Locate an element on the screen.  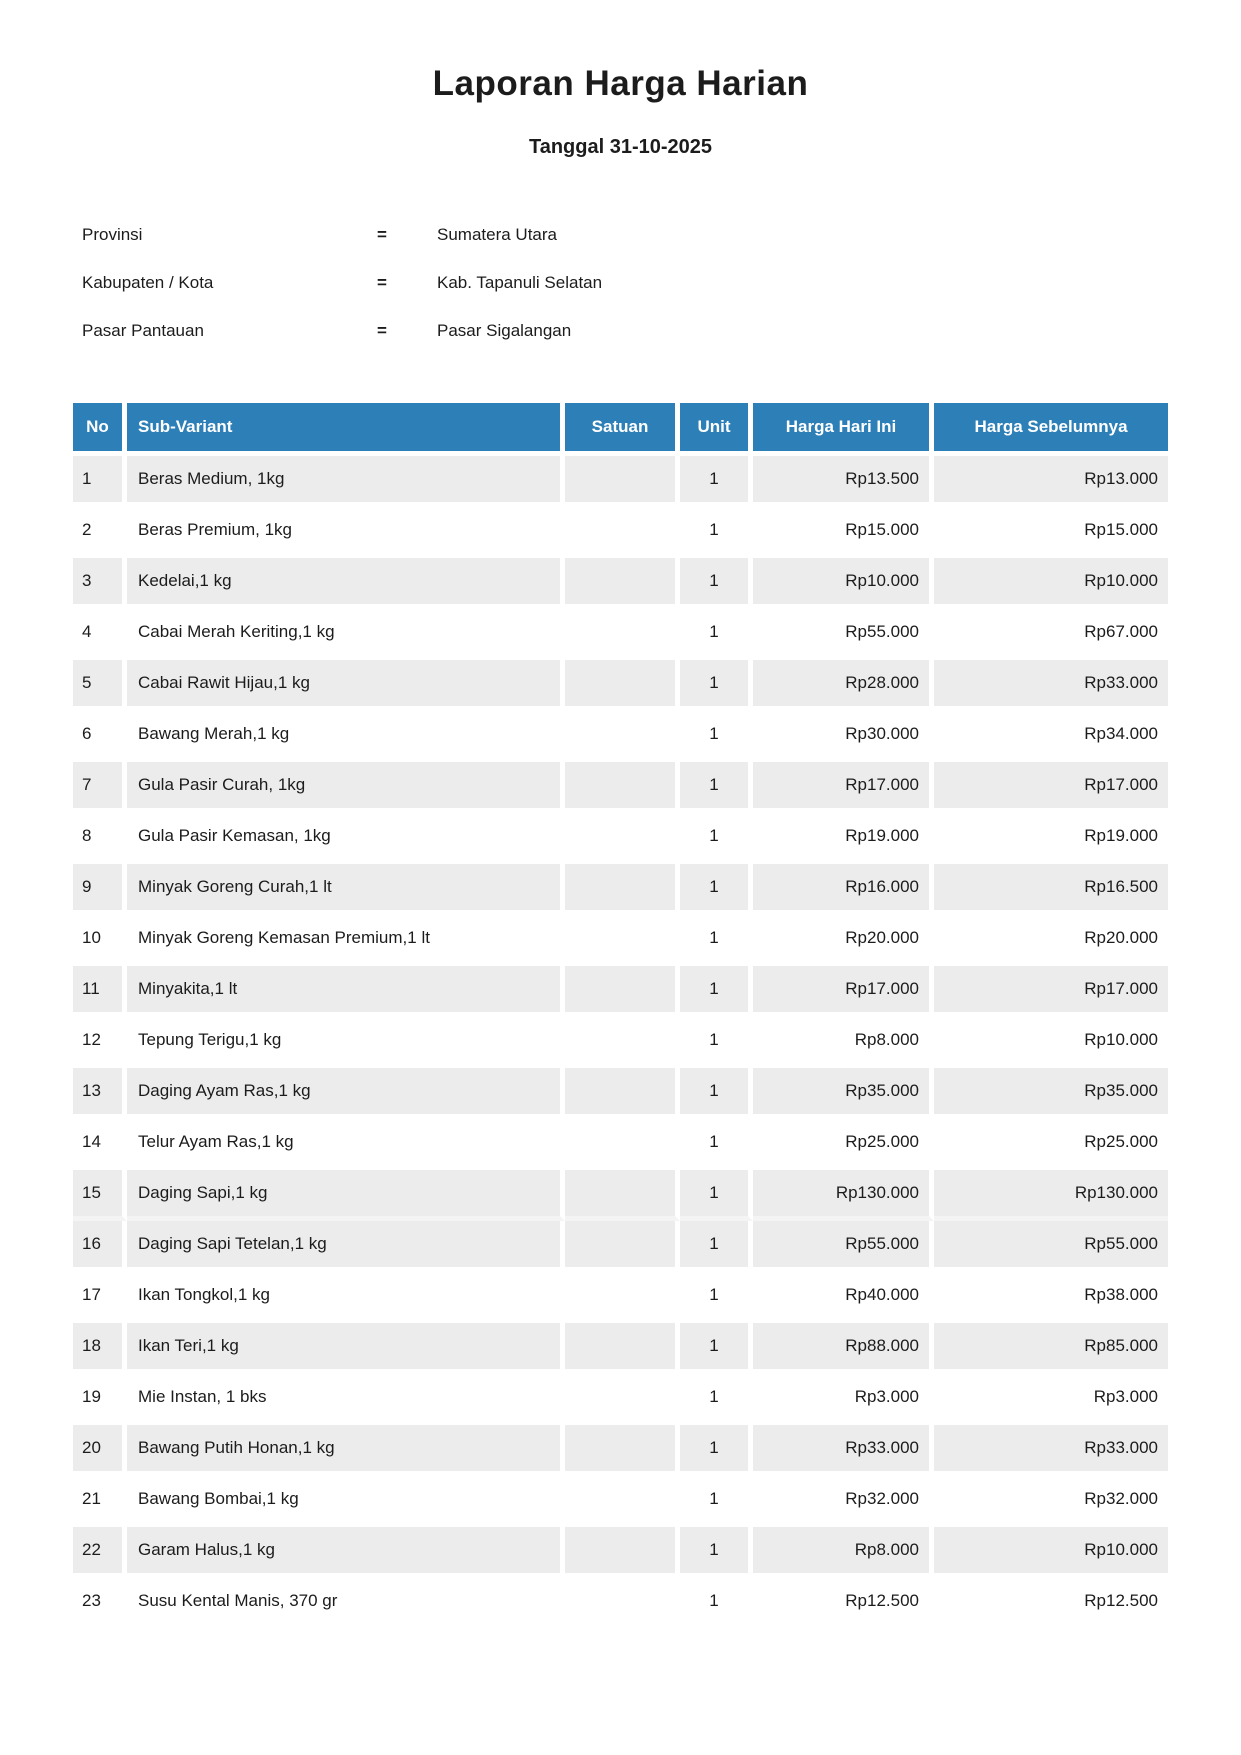
sub-variant-cell: Garam Halus,1 kg is located at coordinates (346, 1552).